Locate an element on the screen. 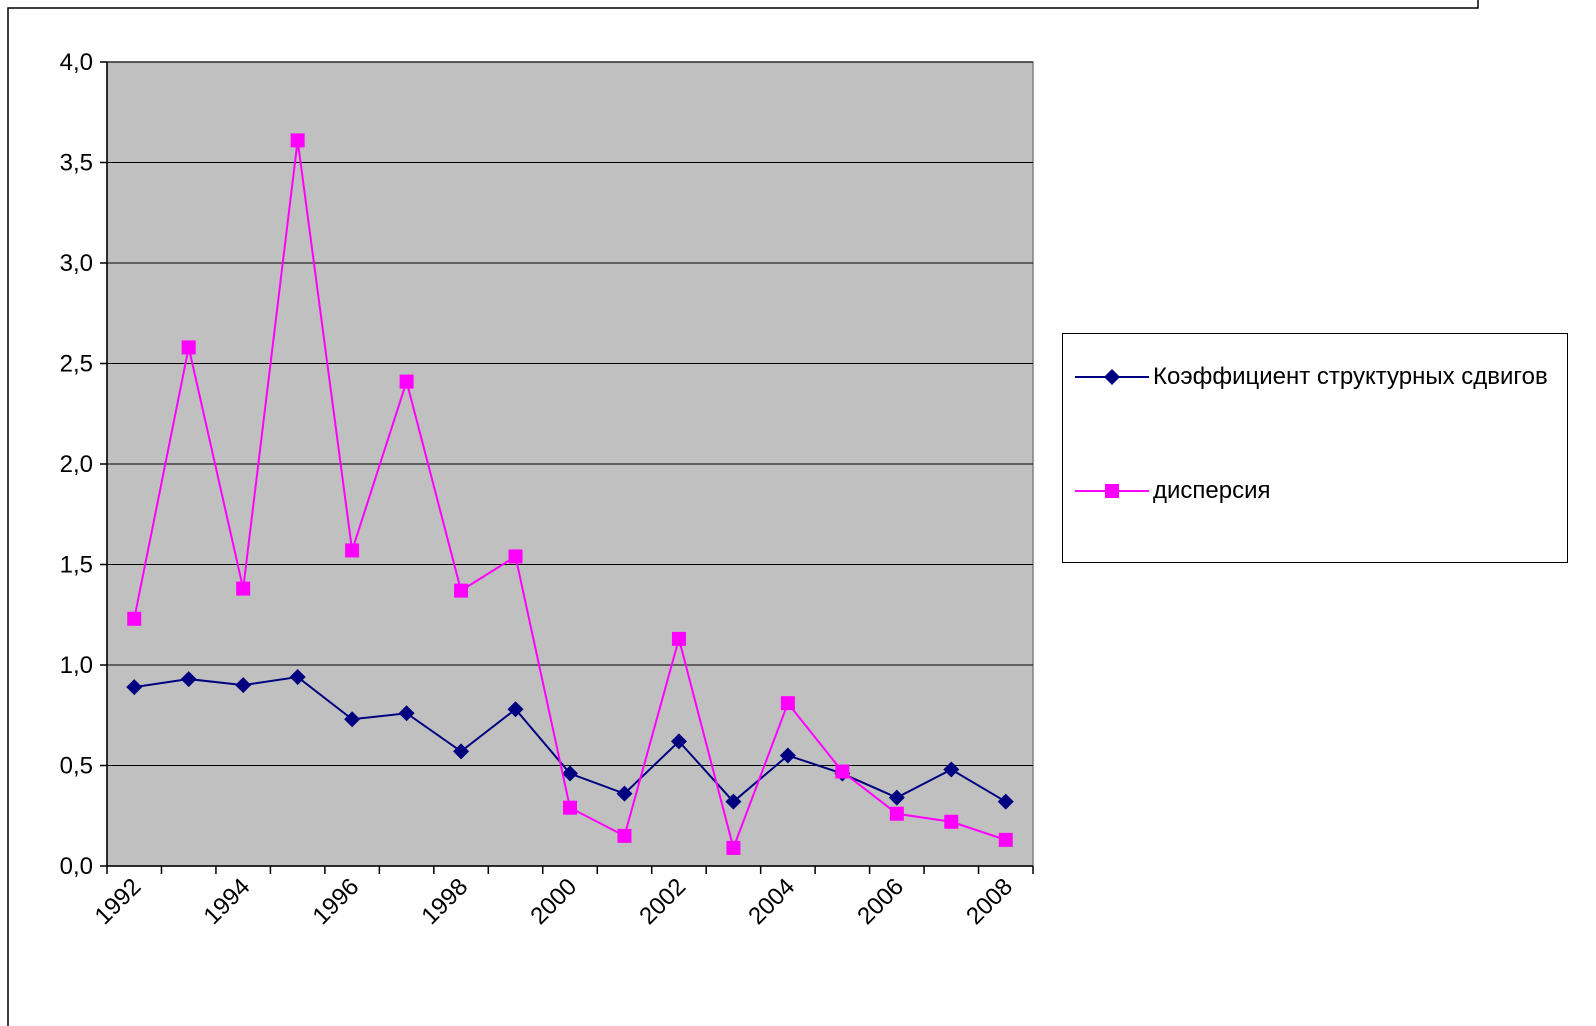 The width and height of the screenshot is (1596, 1026). legend-label: Коэффициент структурных сдвигов is located at coordinates (1350, 376).